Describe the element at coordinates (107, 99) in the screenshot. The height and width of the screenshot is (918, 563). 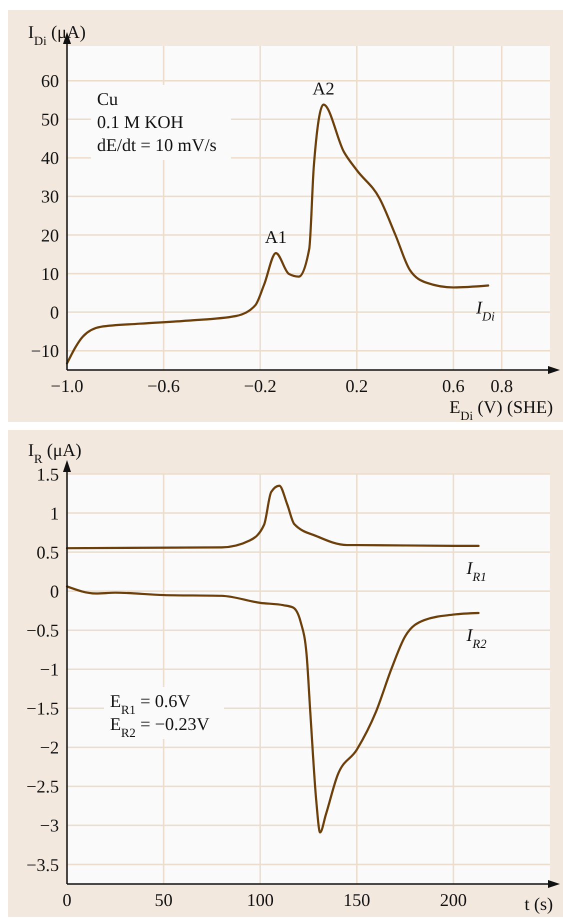
I see `annotation: Cu` at that location.